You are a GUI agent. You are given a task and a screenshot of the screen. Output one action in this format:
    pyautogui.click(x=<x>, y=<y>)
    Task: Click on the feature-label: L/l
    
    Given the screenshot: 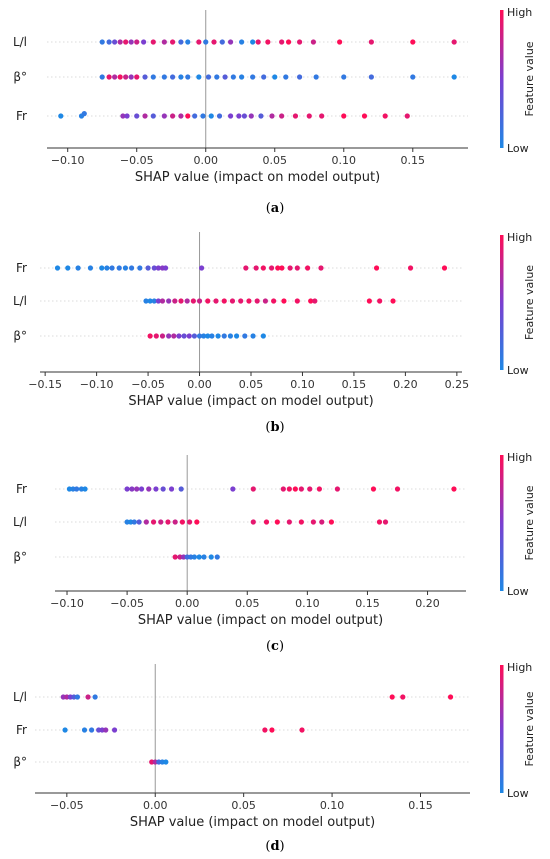 What is the action you would take?
    pyautogui.click(x=20, y=301)
    